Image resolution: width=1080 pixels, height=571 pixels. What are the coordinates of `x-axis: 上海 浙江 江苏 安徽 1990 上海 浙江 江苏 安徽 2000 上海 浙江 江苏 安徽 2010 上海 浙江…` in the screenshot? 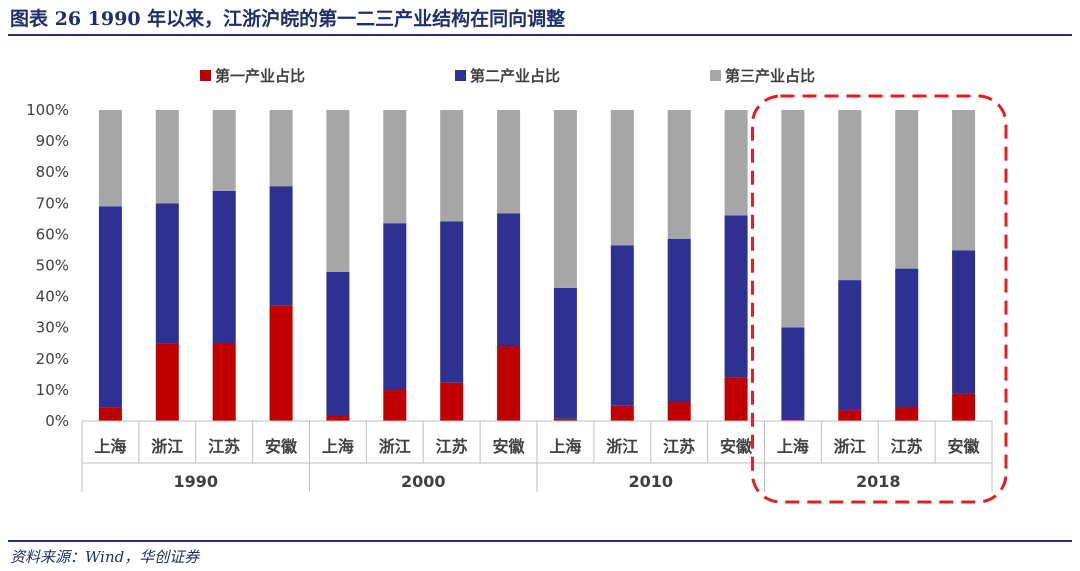 It's located at (537, 456).